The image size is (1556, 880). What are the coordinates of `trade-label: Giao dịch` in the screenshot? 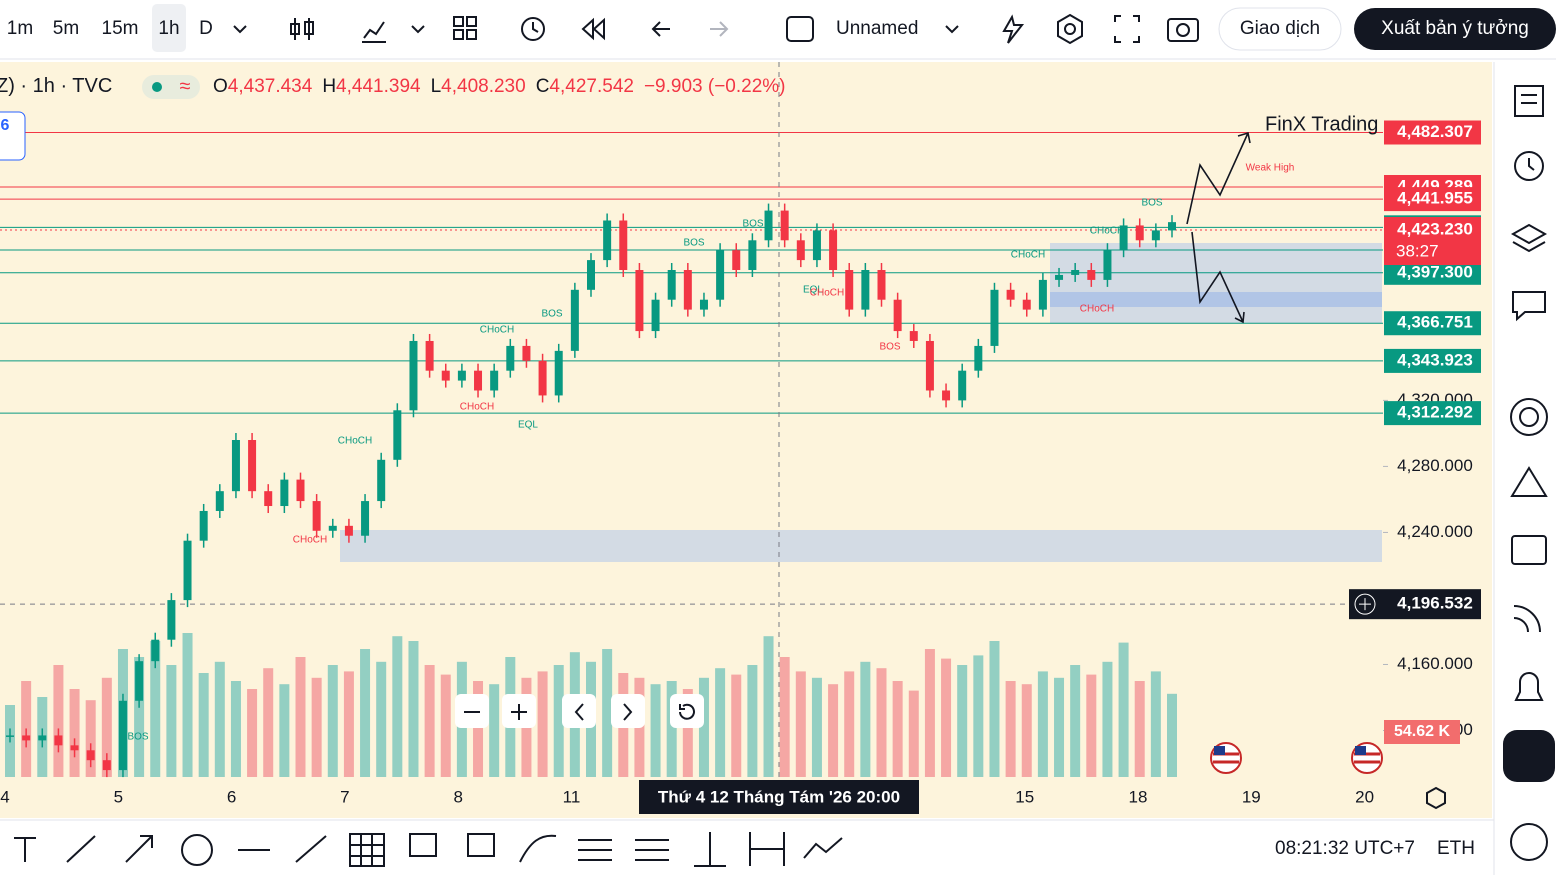 It's located at (1280, 28).